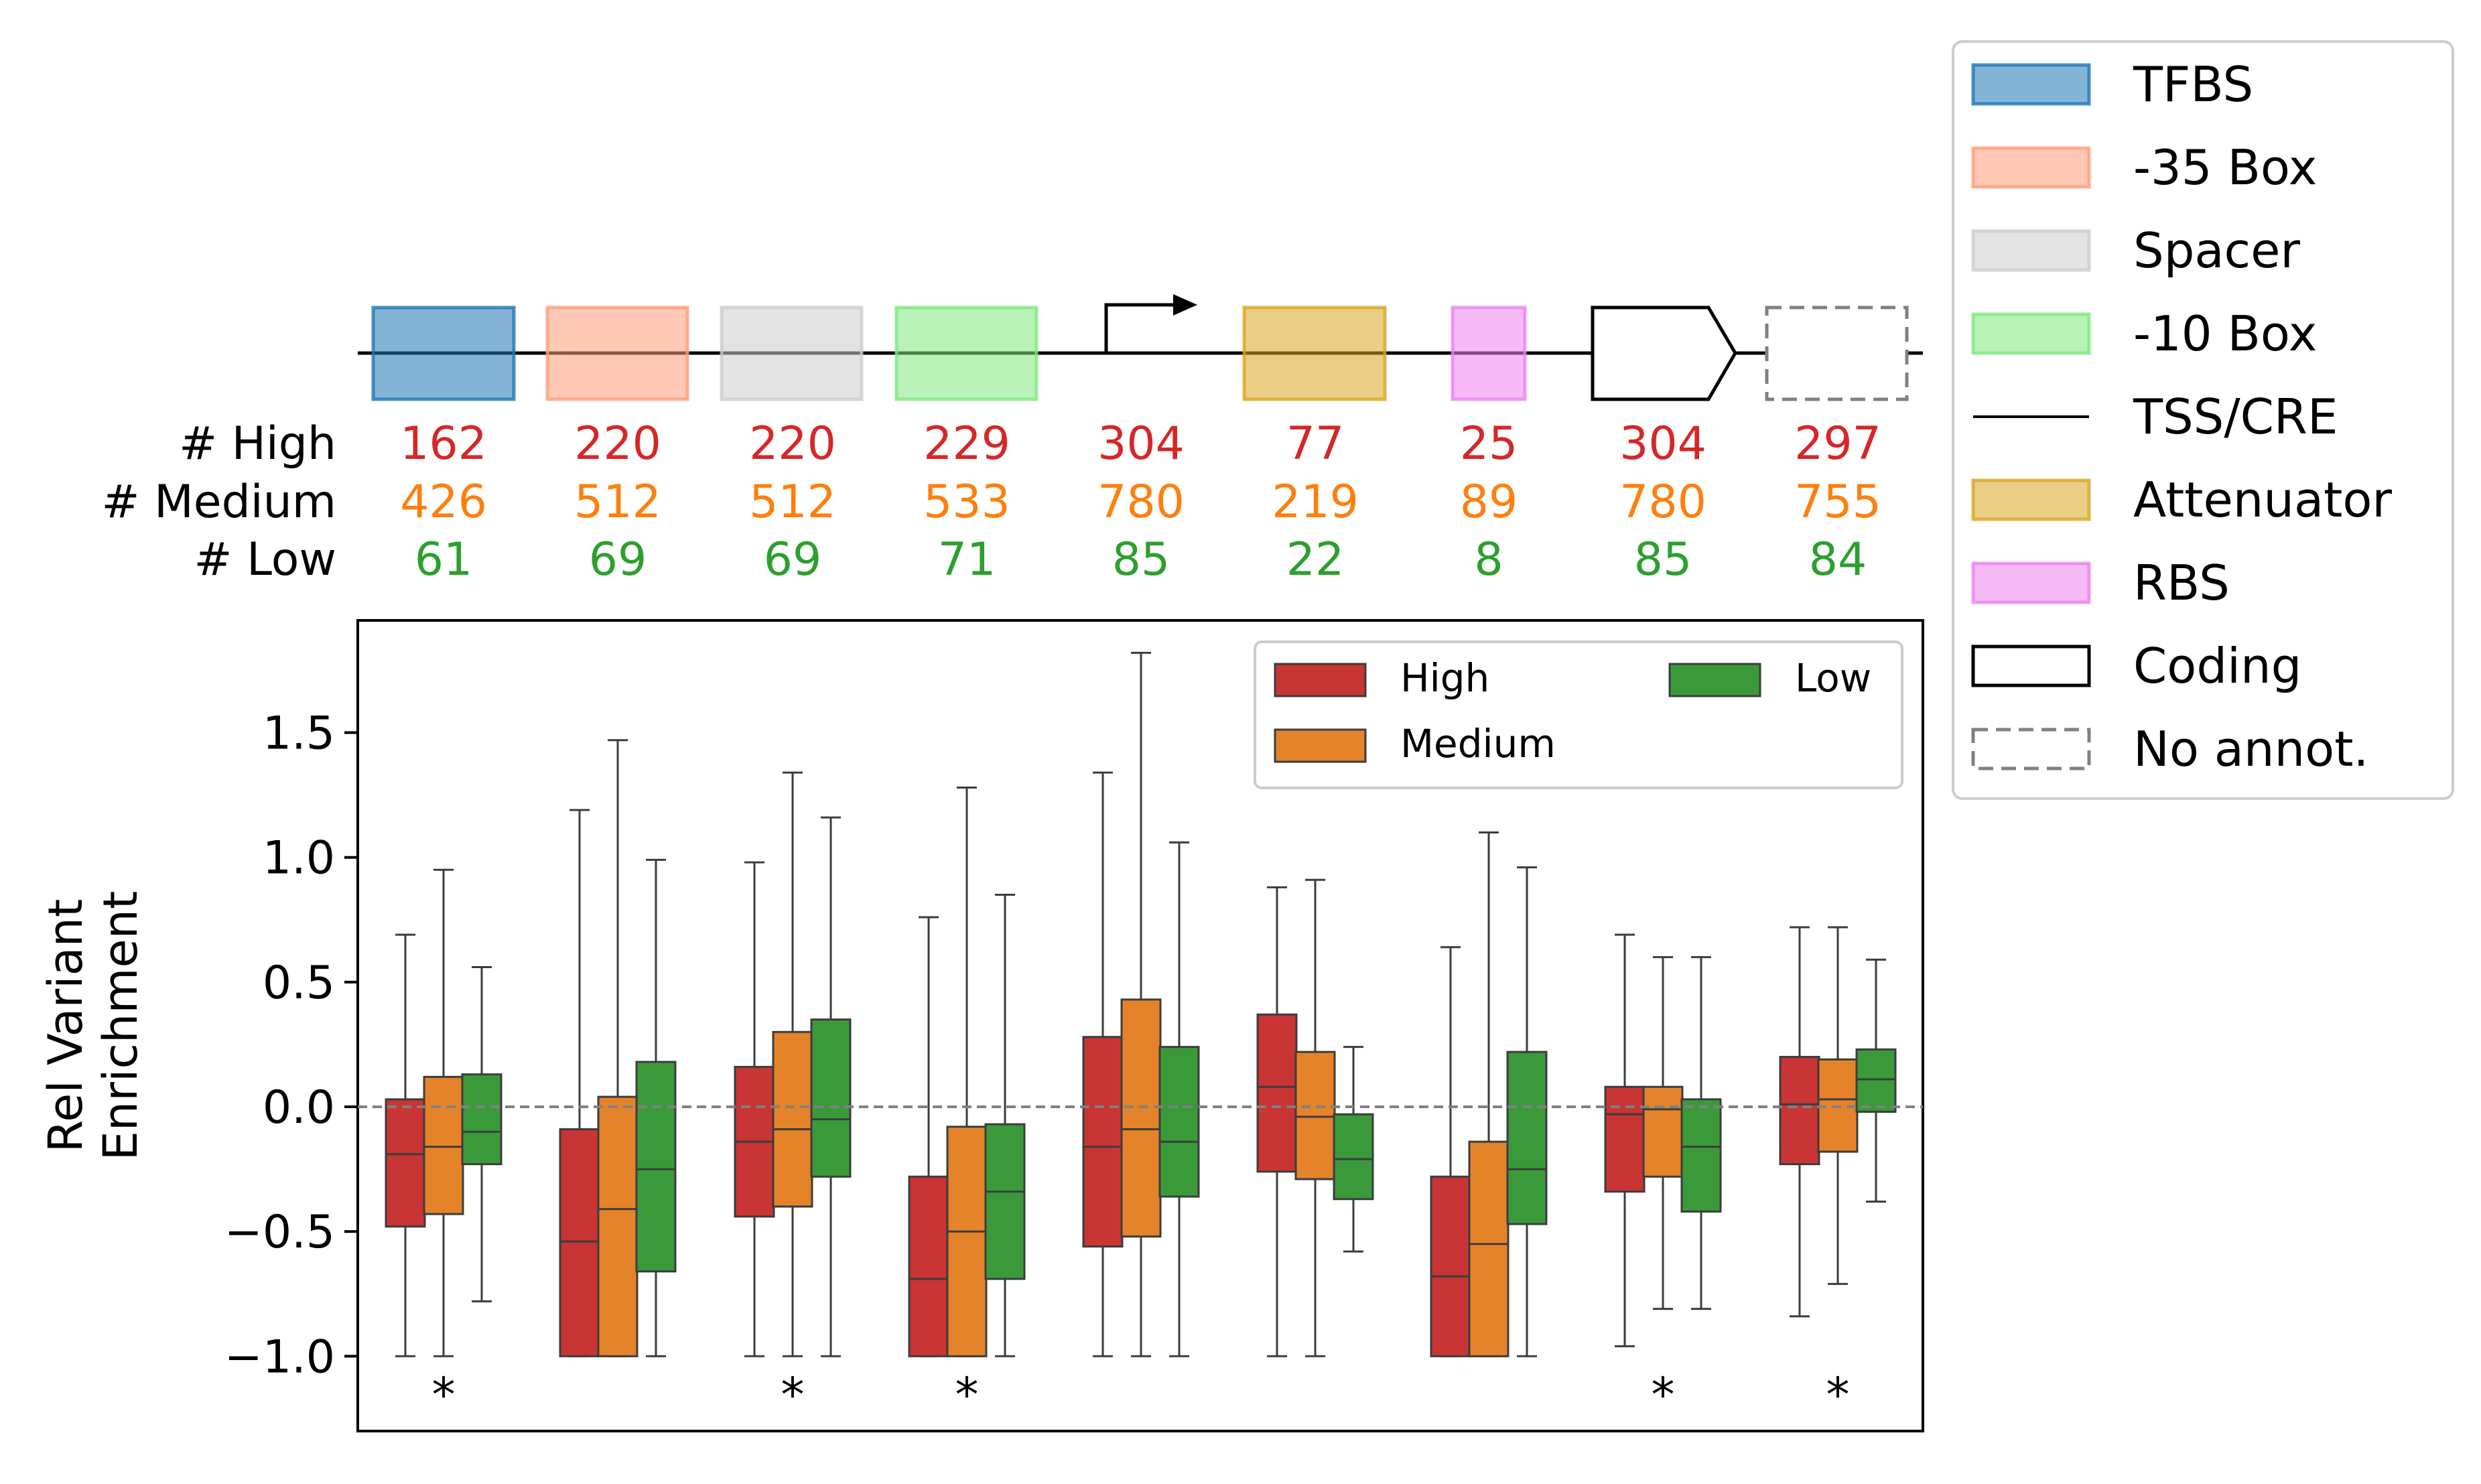  What do you see at coordinates (1445, 678) in the screenshot?
I see `legend-label: High` at bounding box center [1445, 678].